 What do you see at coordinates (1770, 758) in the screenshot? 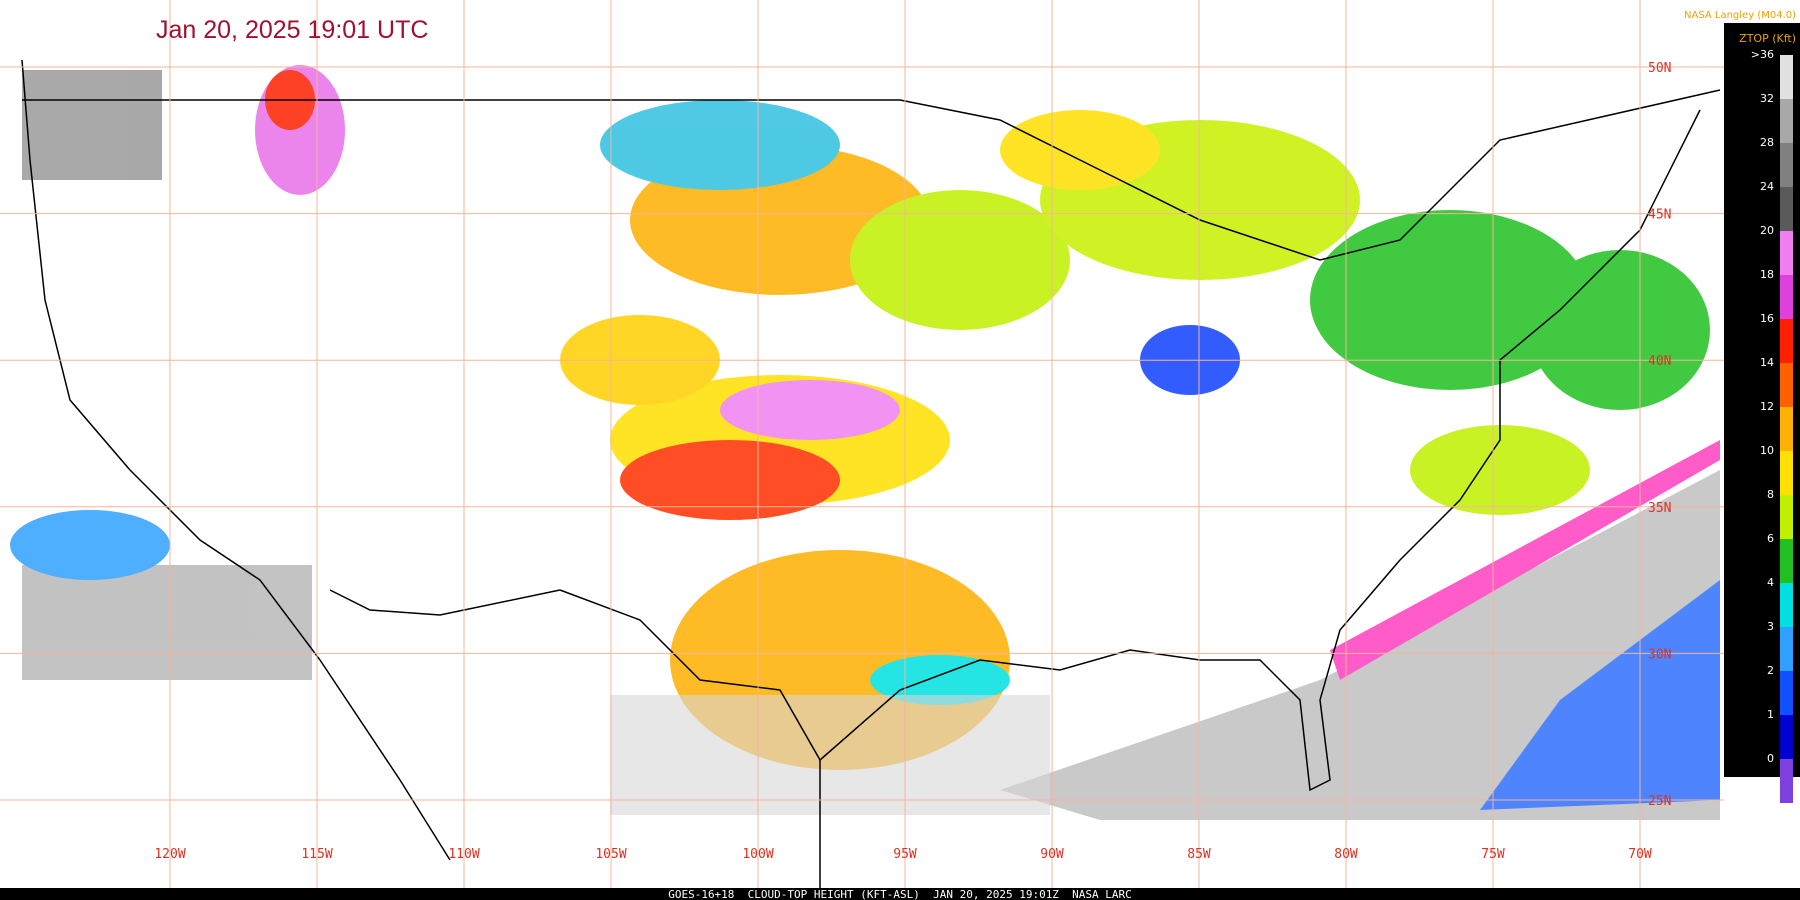
I see `colorbar-label: 0` at bounding box center [1770, 758].